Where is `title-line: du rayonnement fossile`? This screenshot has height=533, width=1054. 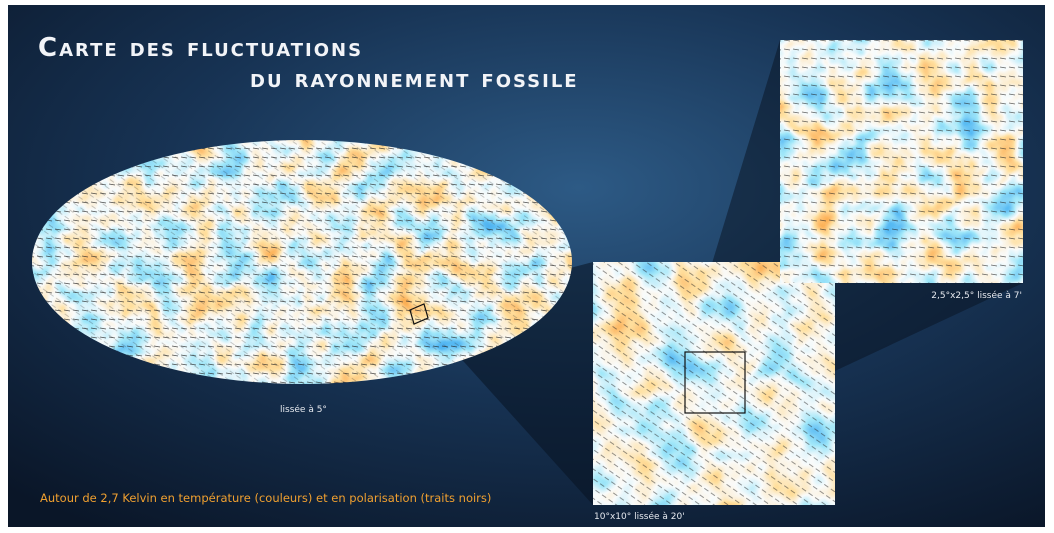
title-line: du rayonnement fossile is located at coordinates (414, 79).